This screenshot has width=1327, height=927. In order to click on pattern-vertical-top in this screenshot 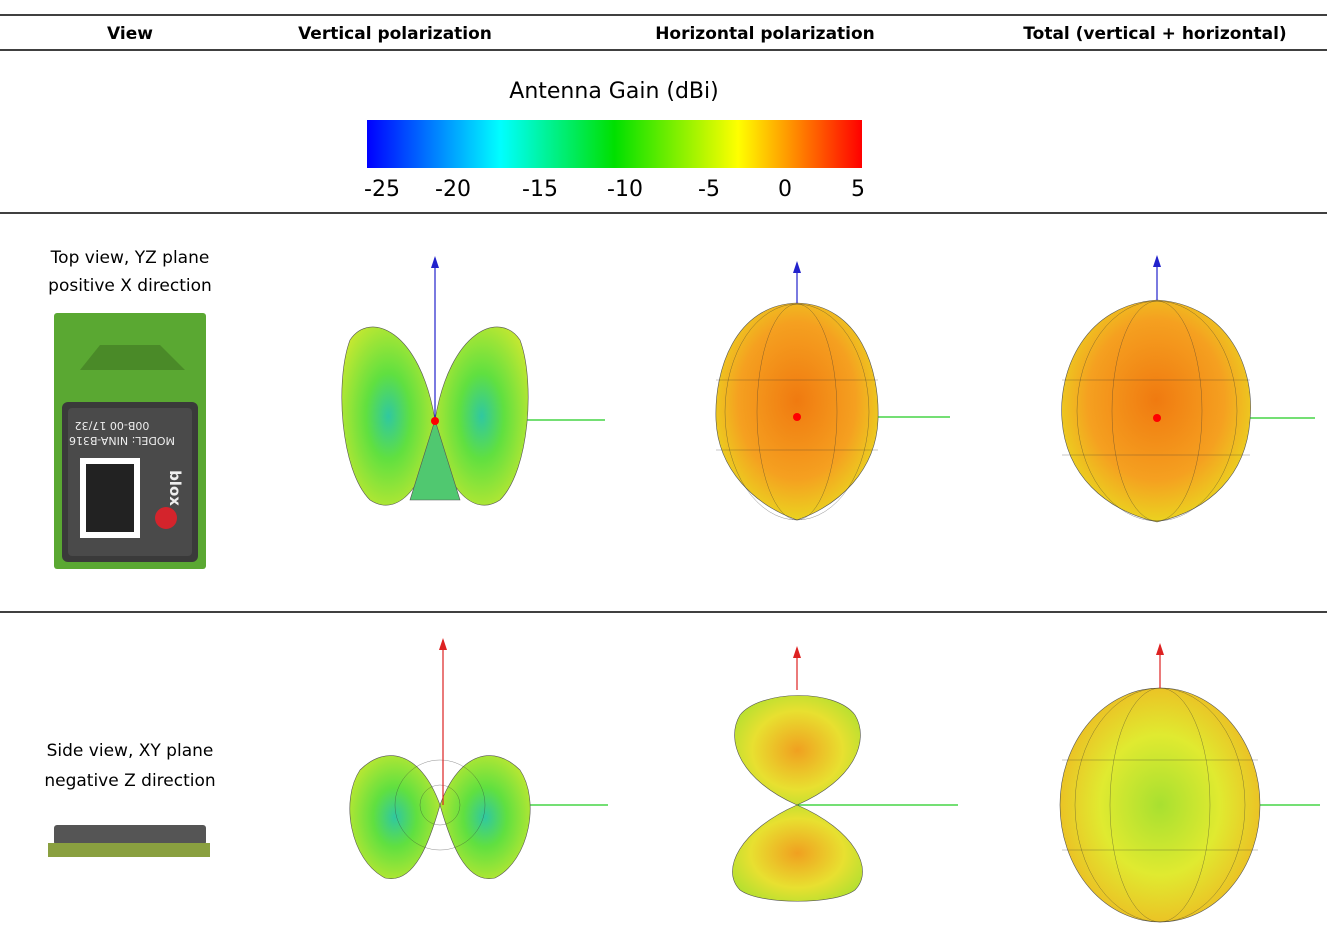, I will do `click(473, 381)`.